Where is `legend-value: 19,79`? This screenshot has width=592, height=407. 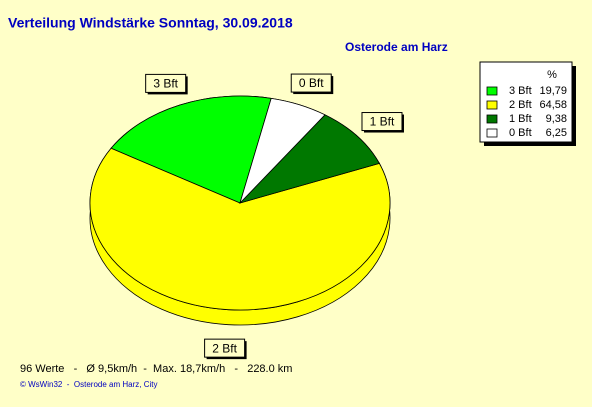 legend-value: 19,79 is located at coordinates (553, 91).